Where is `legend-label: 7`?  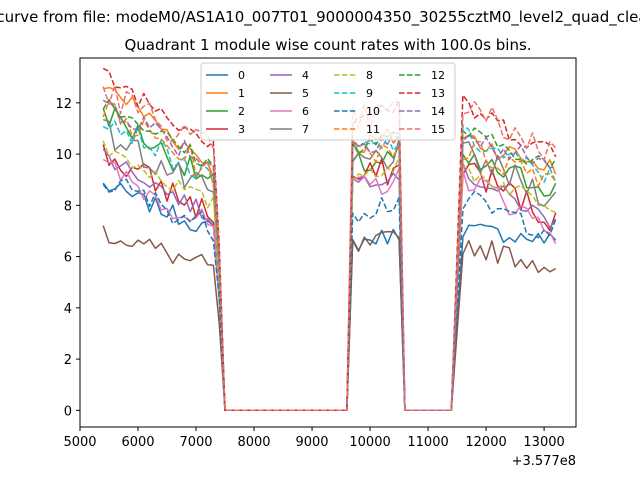
legend-label: 7 is located at coordinates (305, 129).